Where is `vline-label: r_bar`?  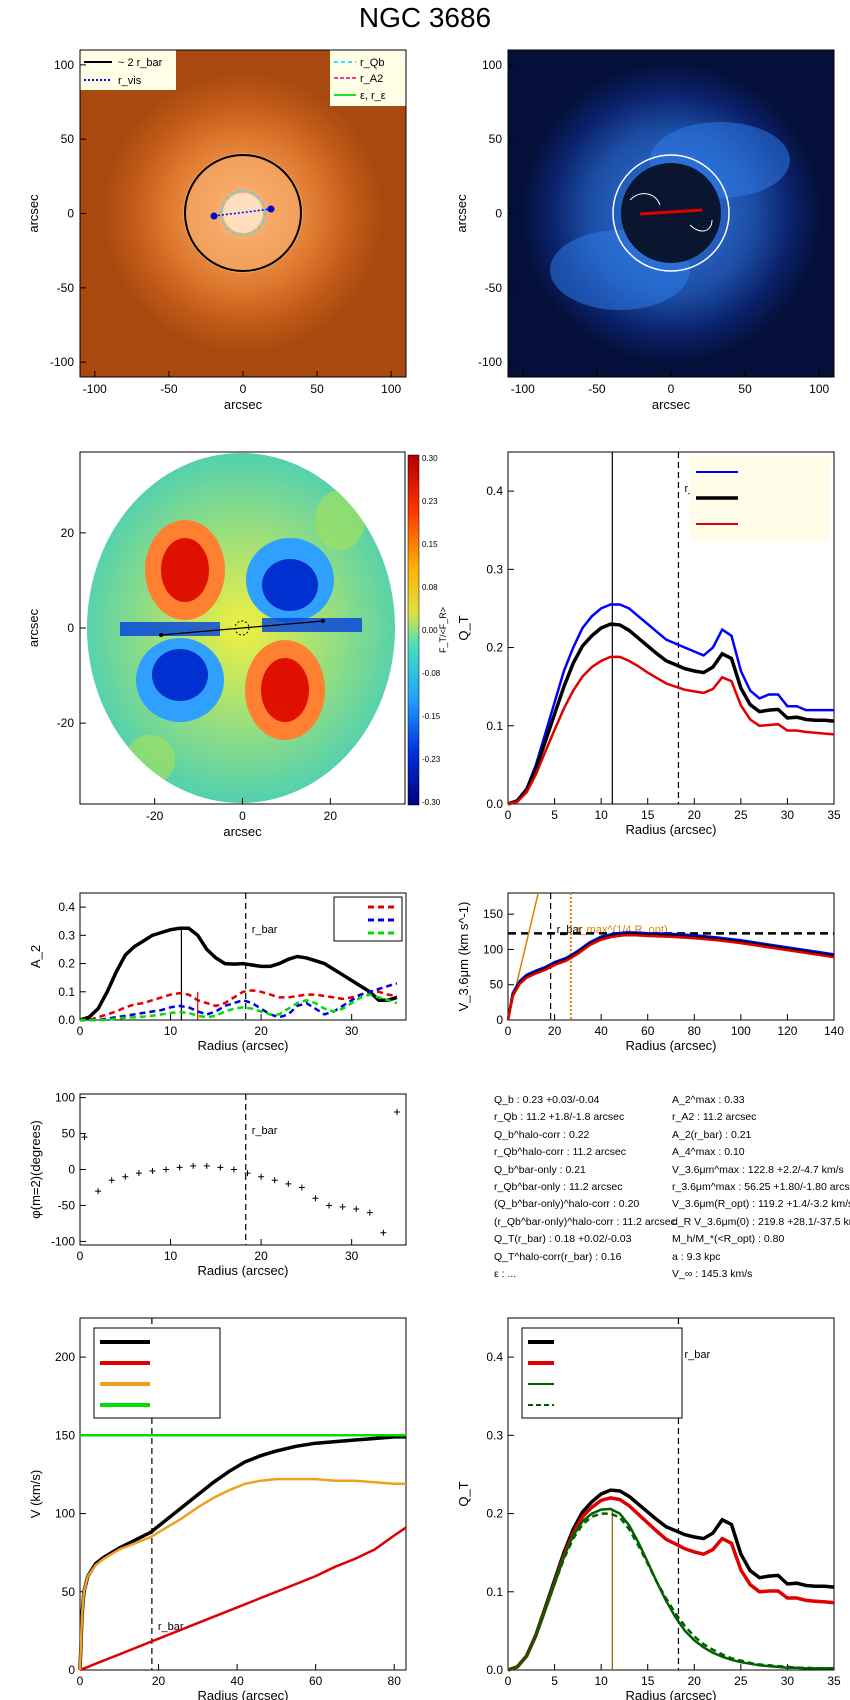
vline-label: r_bar is located at coordinates (265, 930).